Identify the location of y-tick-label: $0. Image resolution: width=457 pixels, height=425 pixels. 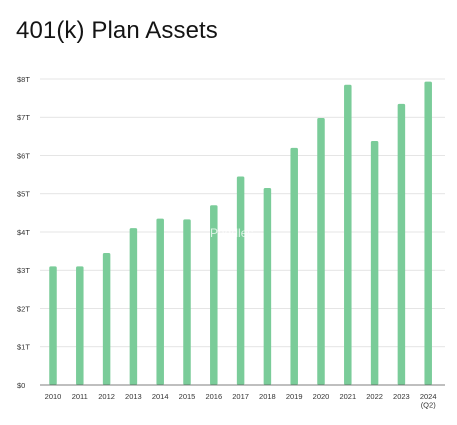
(21, 385).